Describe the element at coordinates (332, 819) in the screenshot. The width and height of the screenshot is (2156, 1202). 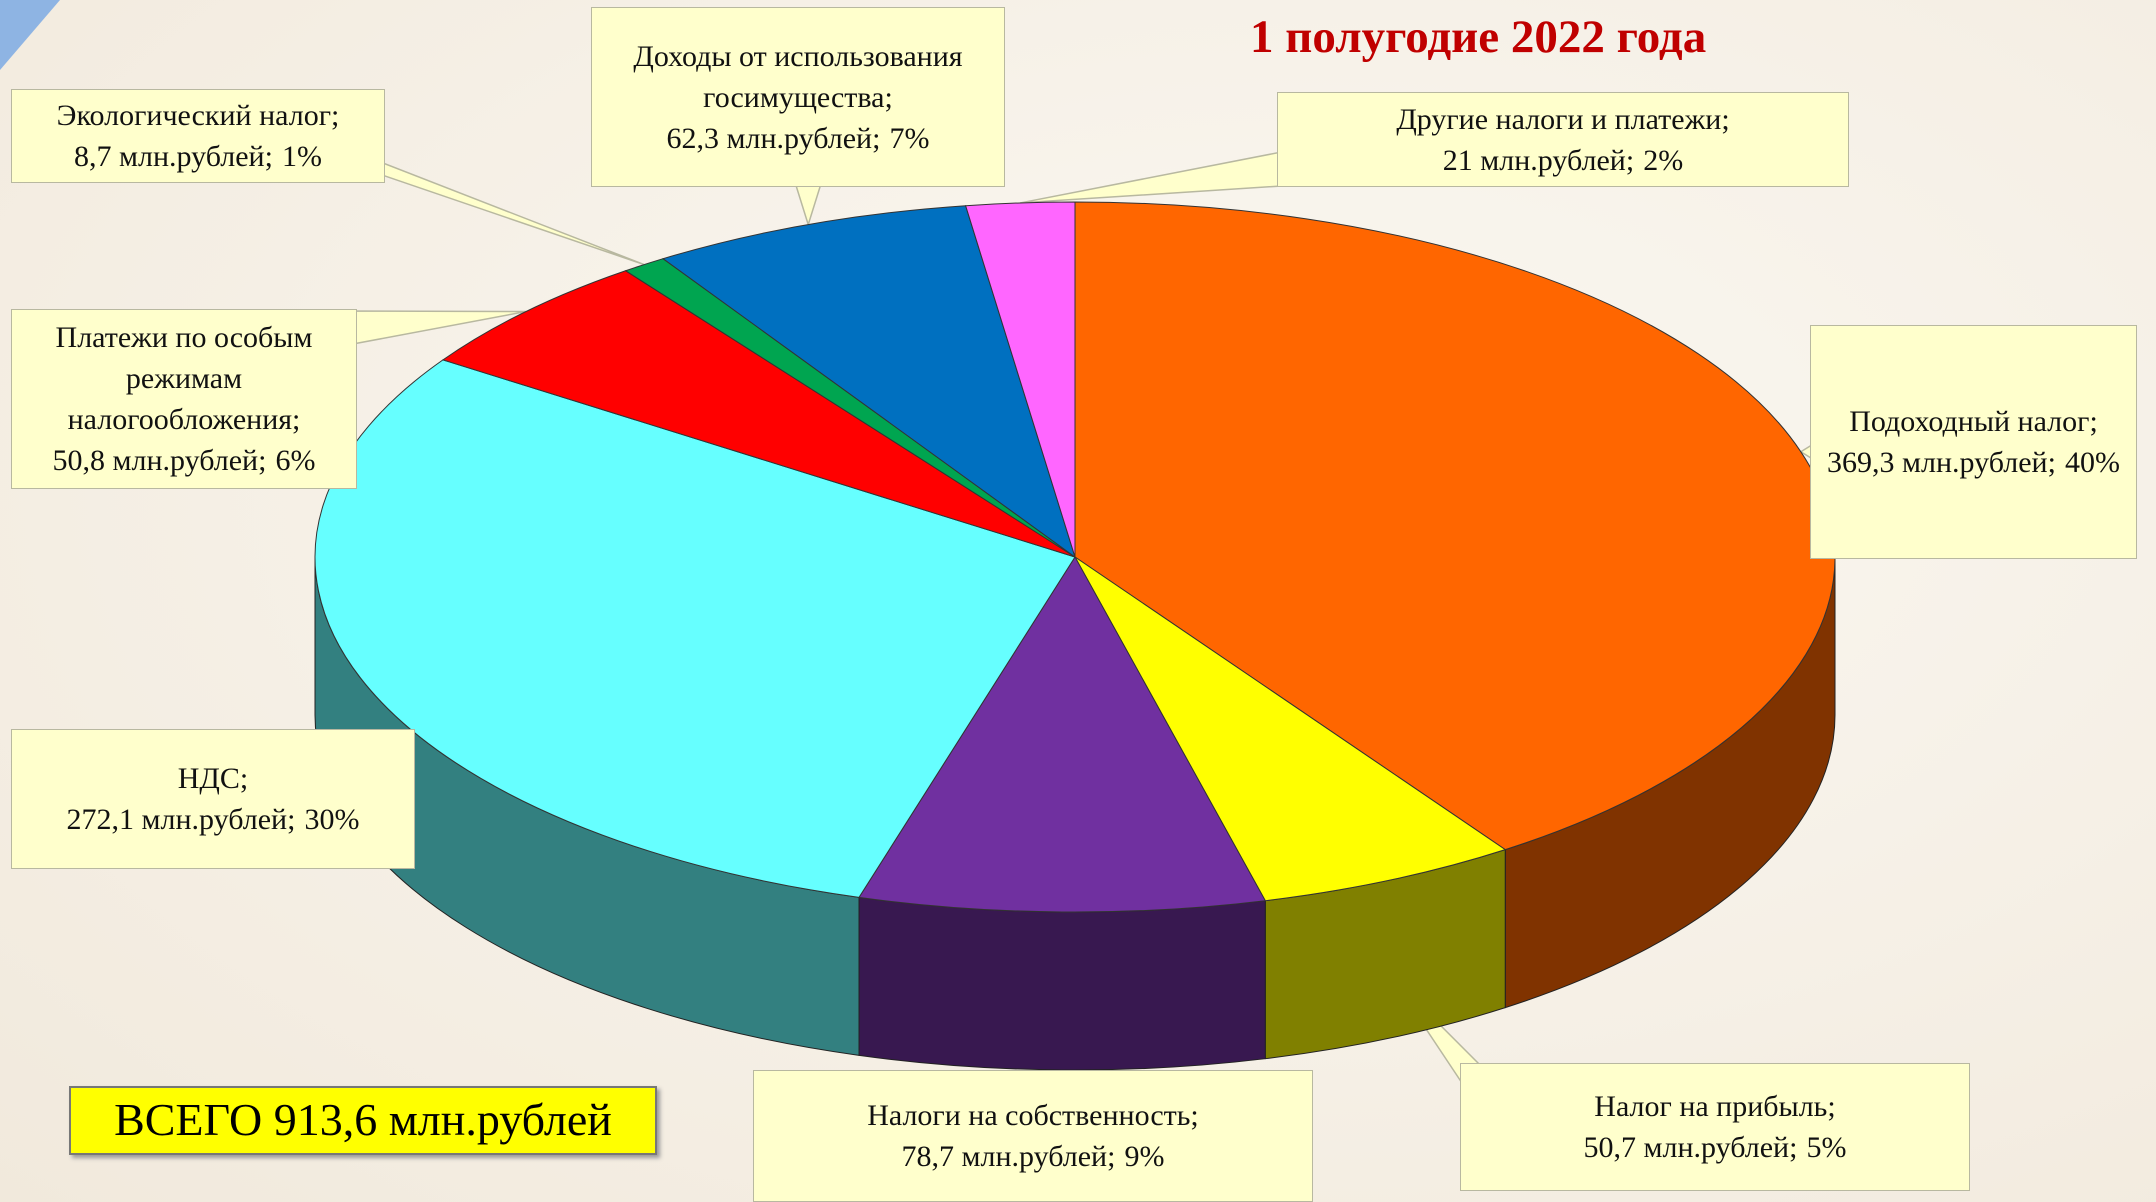
I see `share-label: 30%` at that location.